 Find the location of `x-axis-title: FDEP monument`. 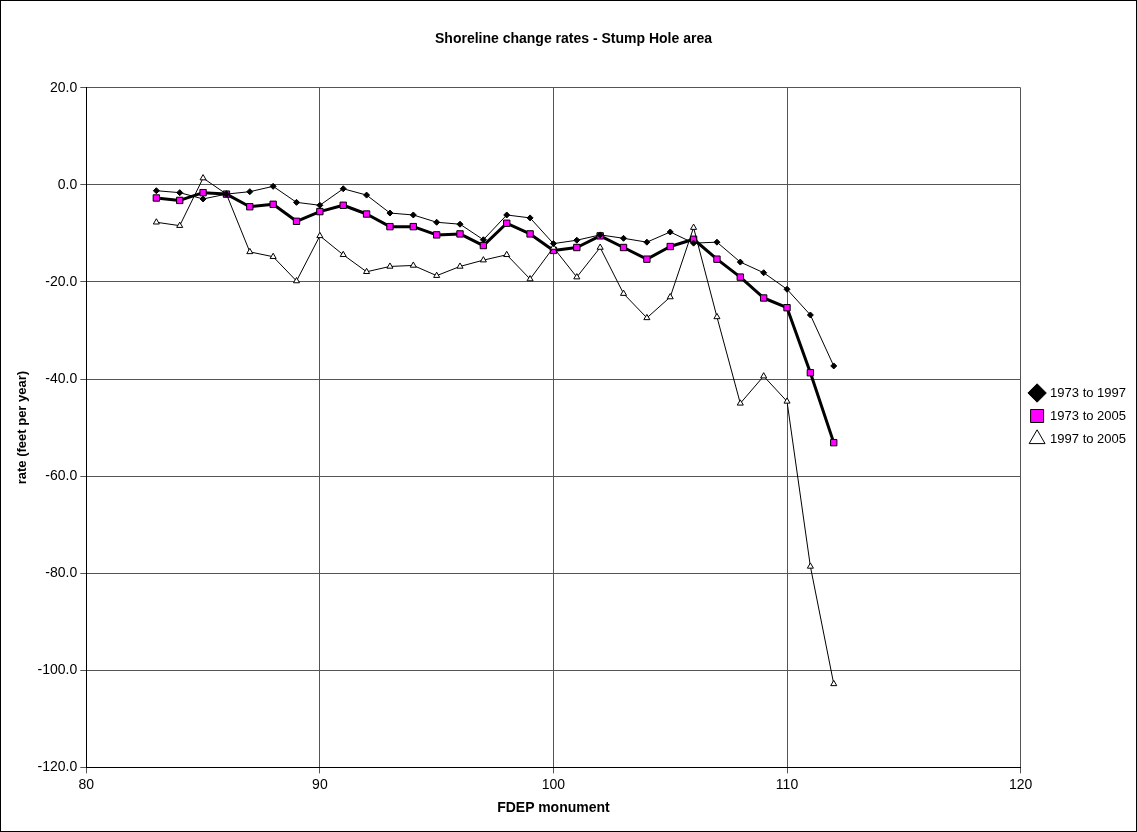

x-axis-title: FDEP monument is located at coordinates (554, 807).